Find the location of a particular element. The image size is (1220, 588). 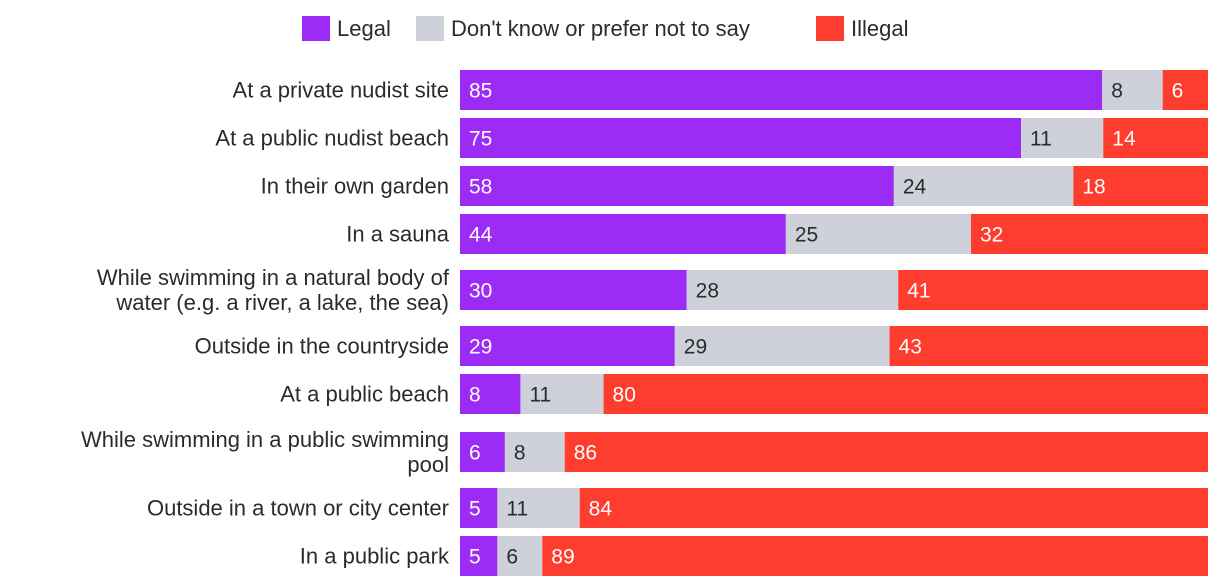

value-label-don-t-know-or-prefer-not-to-say-5: 28 is located at coordinates (707, 291).